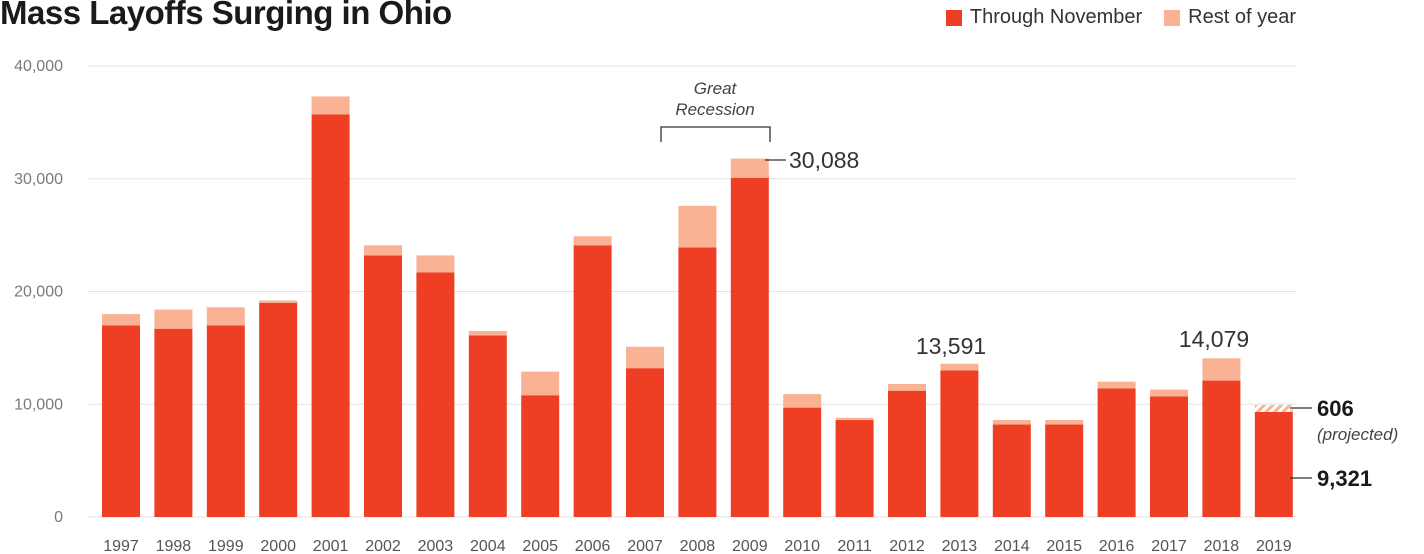  Describe the element at coordinates (953, 17) in the screenshot. I see `legend-swatch-through-november` at that location.